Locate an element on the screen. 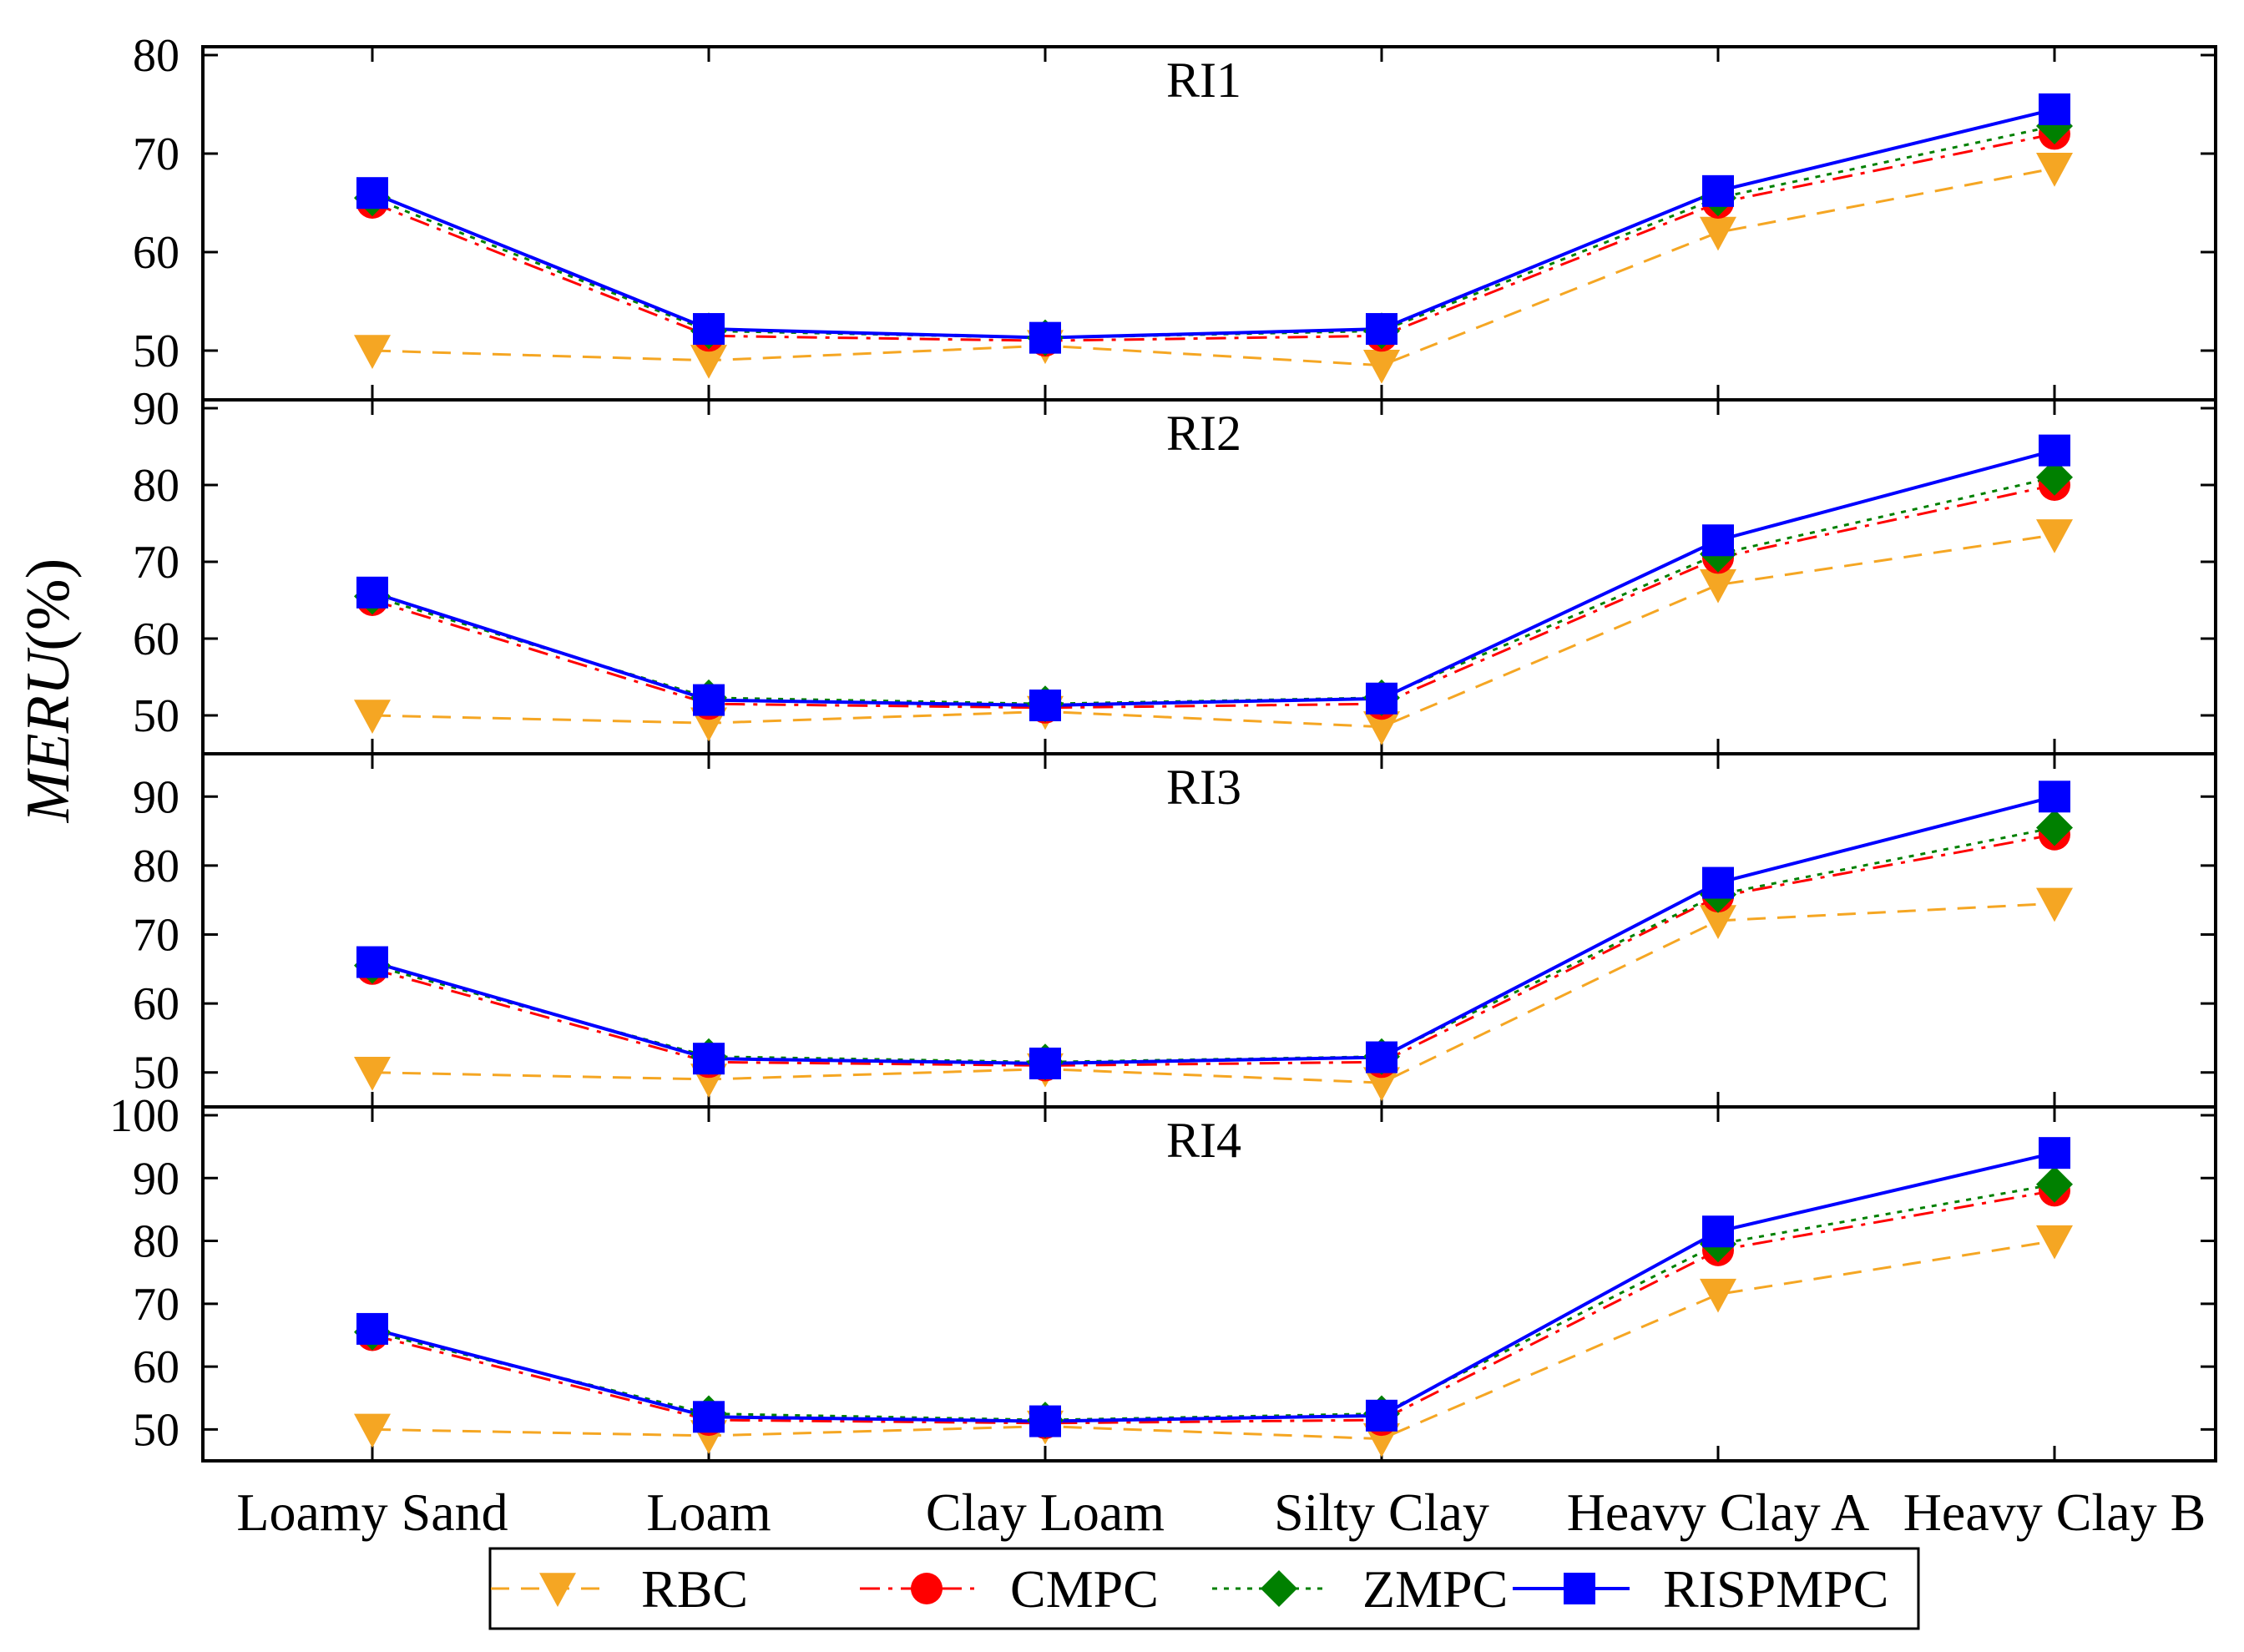 Image resolution: width=2244 pixels, height=1652 pixels. legend-label: CMPC is located at coordinates (1084, 1589).